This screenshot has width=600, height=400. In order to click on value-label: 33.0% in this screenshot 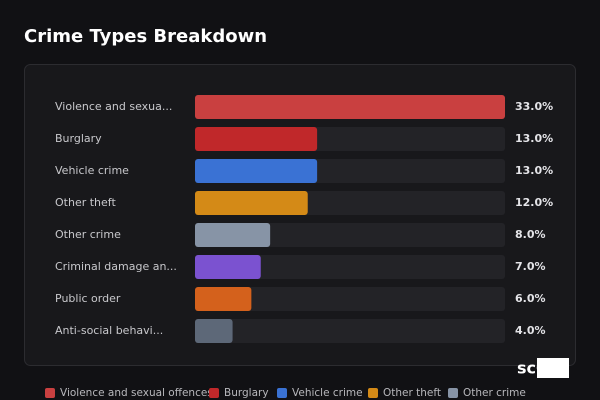, I will do `click(534, 106)`.